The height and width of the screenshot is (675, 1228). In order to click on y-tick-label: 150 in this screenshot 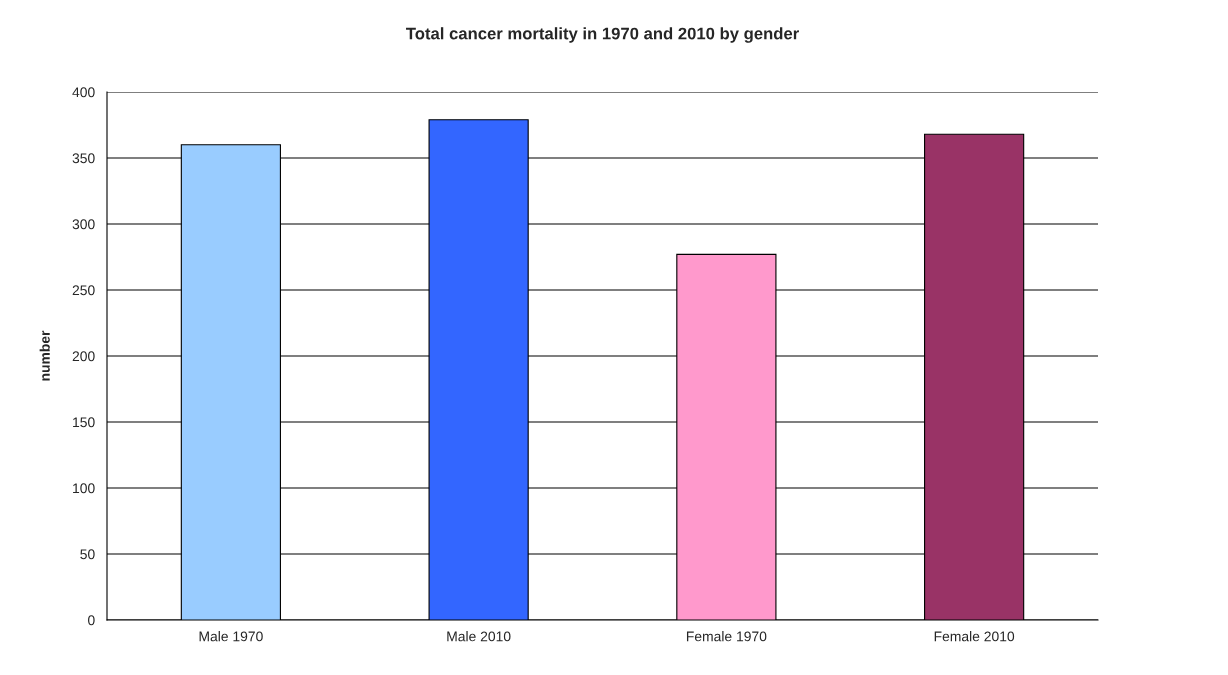, I will do `click(84, 422)`.